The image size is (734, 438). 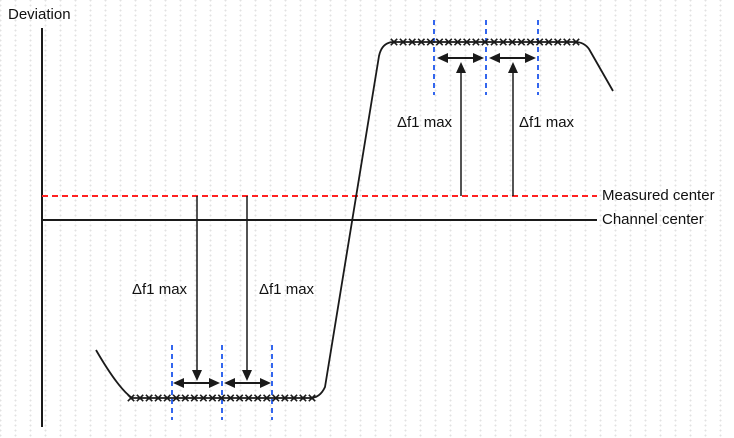 What do you see at coordinates (287, 289) in the screenshot?
I see `df1-max-label-bottom-right: Δf1 max` at bounding box center [287, 289].